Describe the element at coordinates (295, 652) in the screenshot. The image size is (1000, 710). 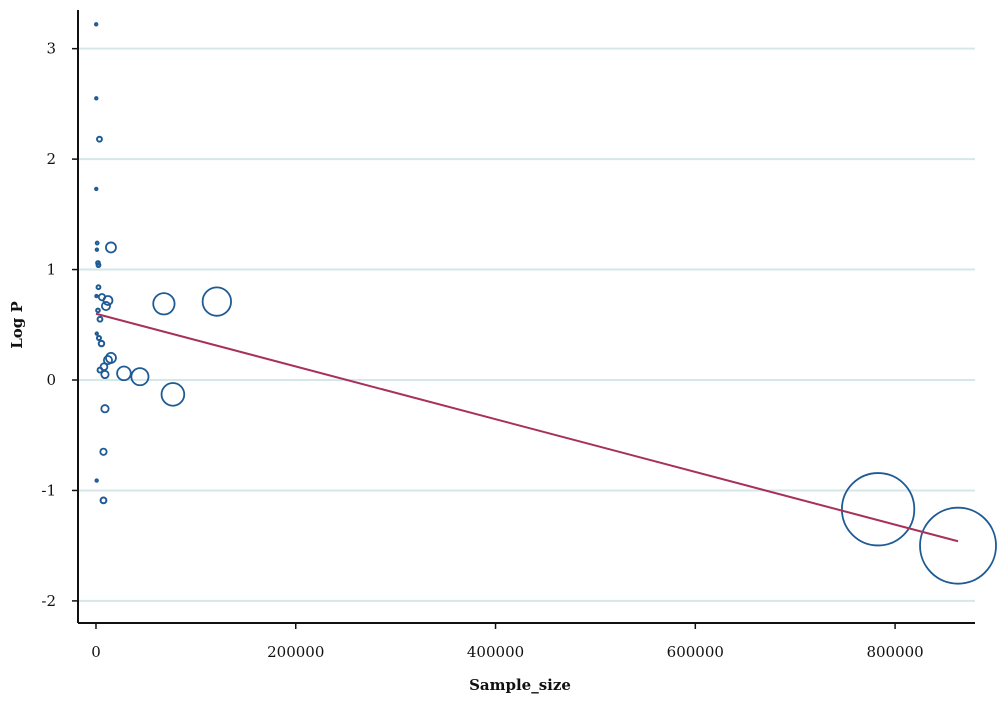
I see `x-tick-label: 200000` at that location.